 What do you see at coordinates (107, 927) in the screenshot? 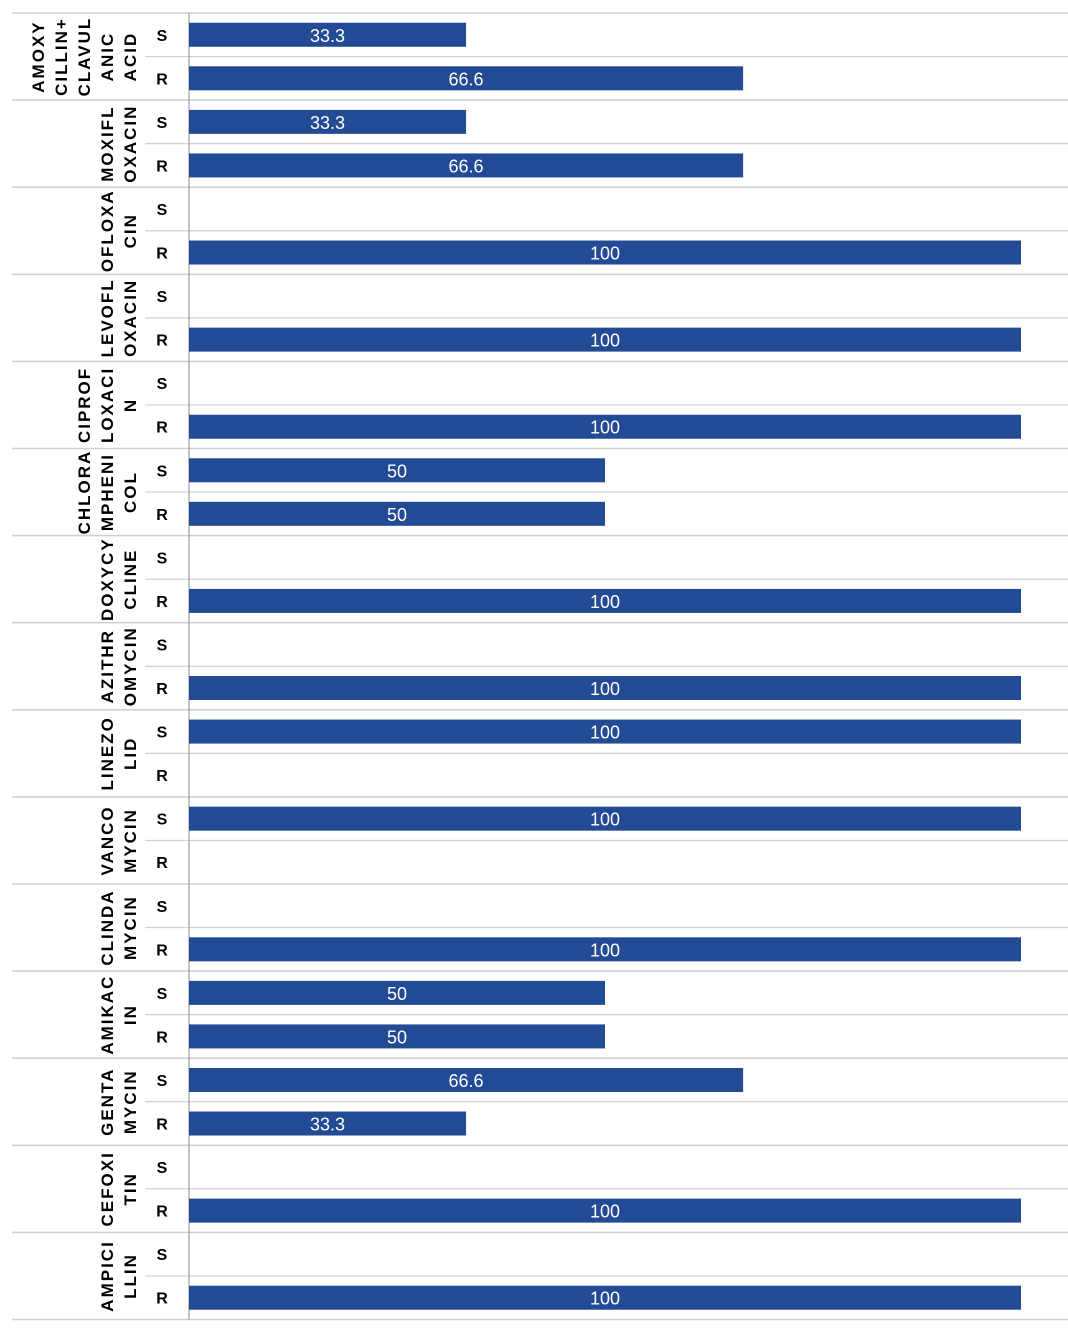
I see `group-label-line: CLINDA` at bounding box center [107, 927].